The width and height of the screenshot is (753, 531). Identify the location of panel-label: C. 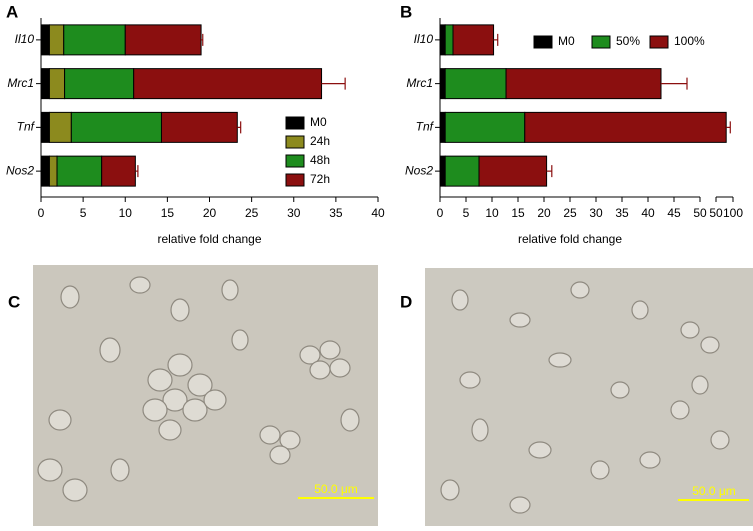
(14, 301).